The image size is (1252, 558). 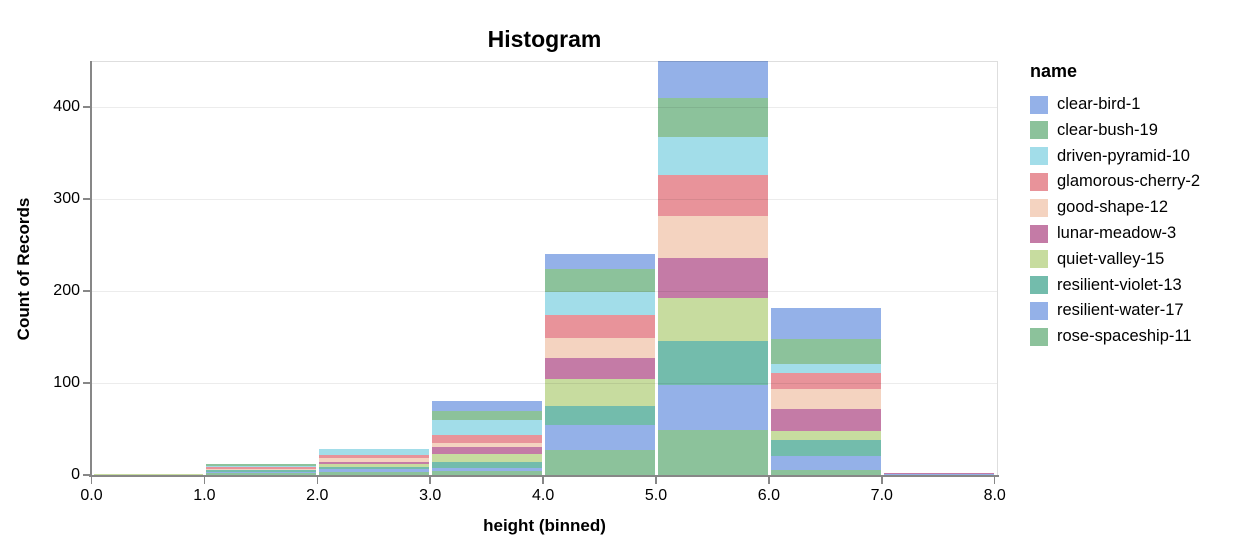 I want to click on legend-label: quiet-valley-15, so click(x=1111, y=258).